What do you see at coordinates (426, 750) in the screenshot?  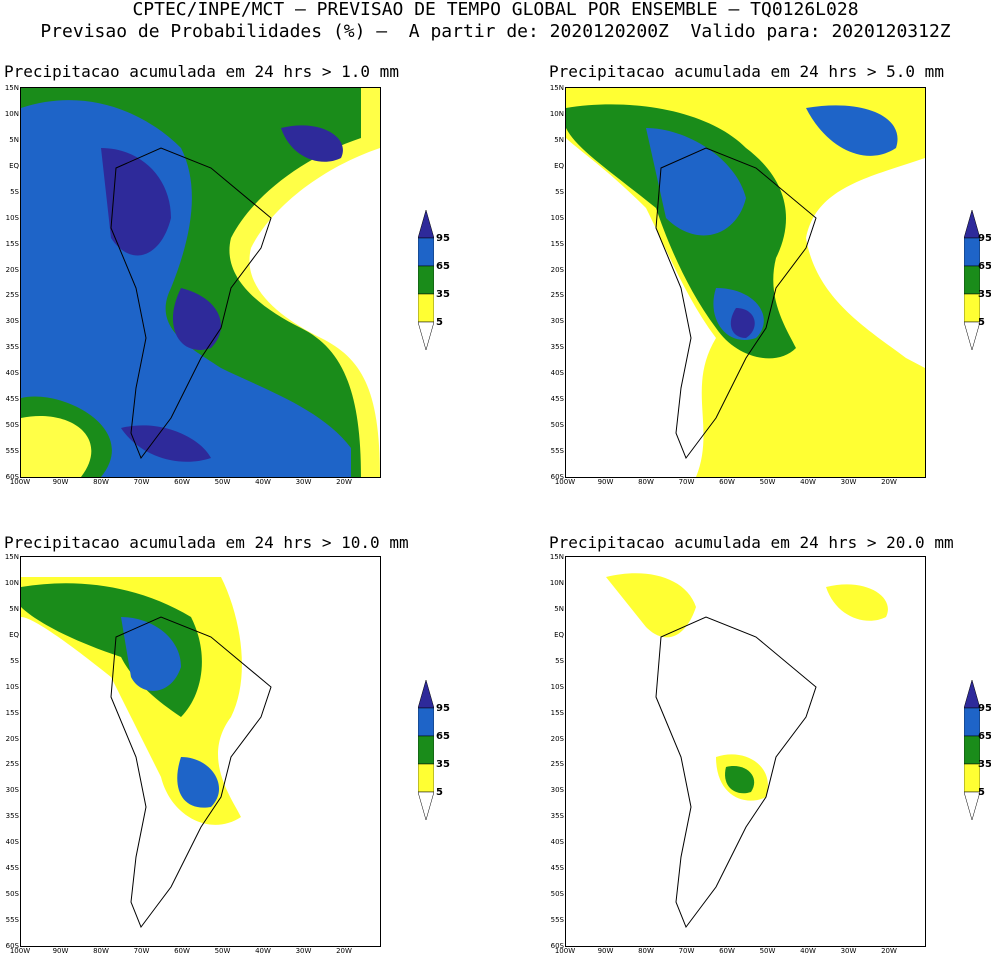 I see `panel-3-colorbar` at bounding box center [426, 750].